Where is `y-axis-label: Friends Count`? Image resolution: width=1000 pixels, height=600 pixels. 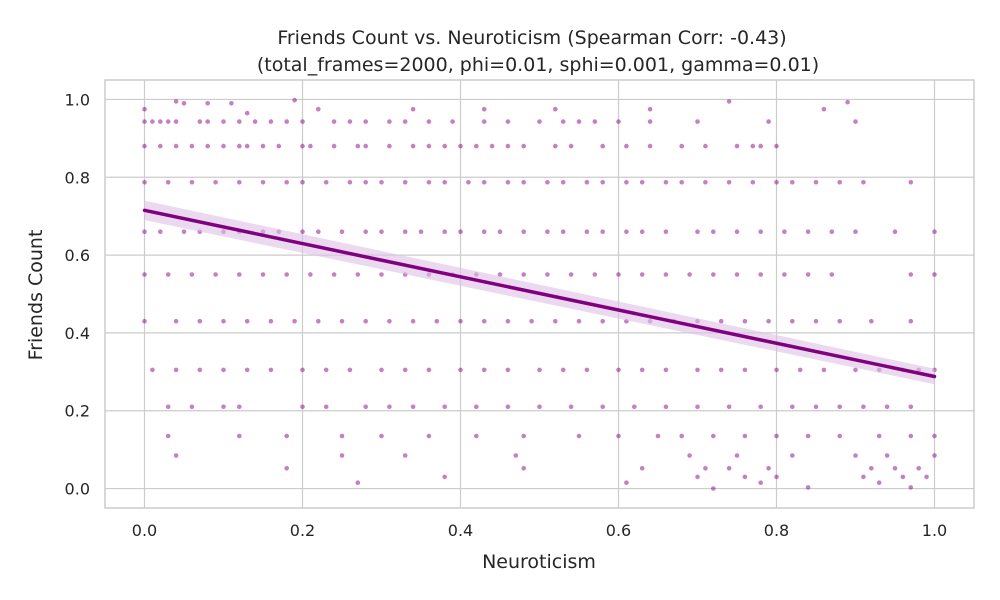 y-axis-label: Friends Count is located at coordinates (36, 295).